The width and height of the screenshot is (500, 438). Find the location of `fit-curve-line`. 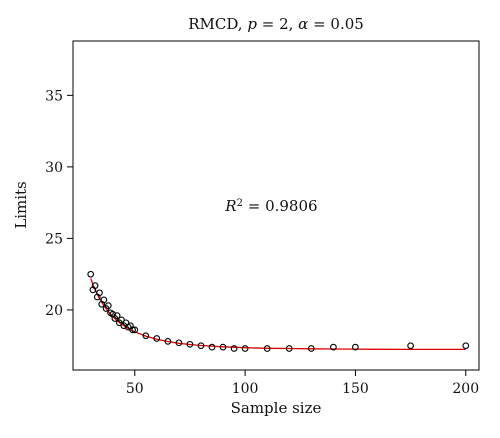

fit-curve-line is located at coordinates (278, 314).